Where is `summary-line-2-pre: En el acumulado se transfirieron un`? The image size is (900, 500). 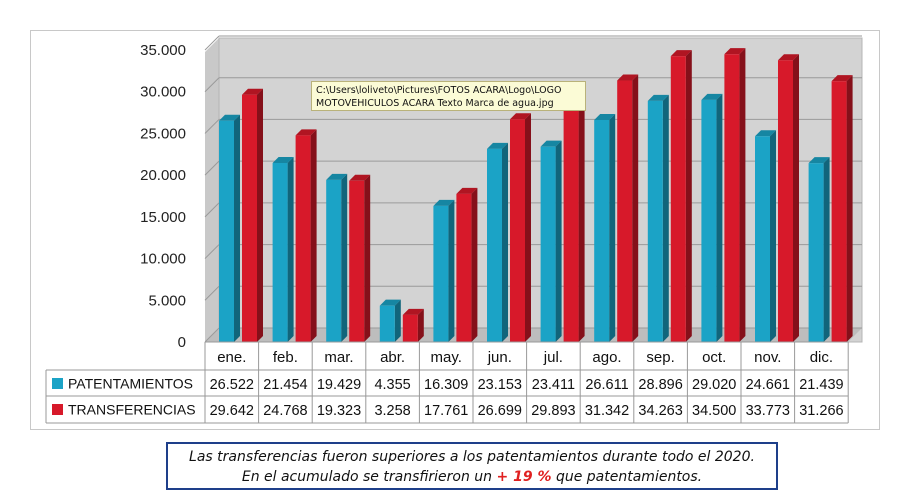
summary-line-2-pre: En el acumulado se transfirieron un is located at coordinates (367, 477).